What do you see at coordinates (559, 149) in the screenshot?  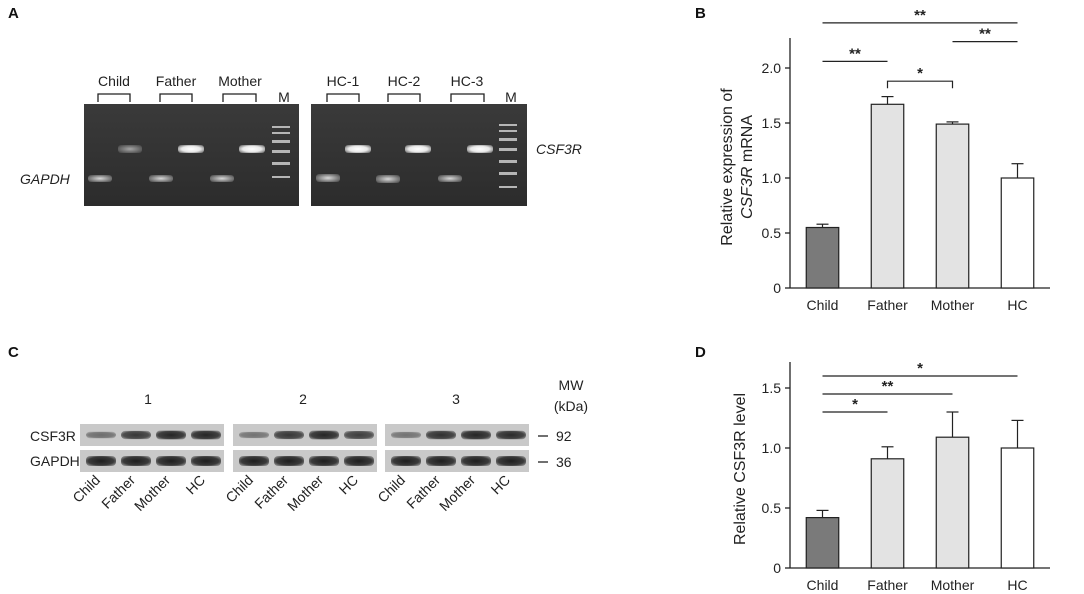 I see `gel-gene-right: CSF3R` at bounding box center [559, 149].